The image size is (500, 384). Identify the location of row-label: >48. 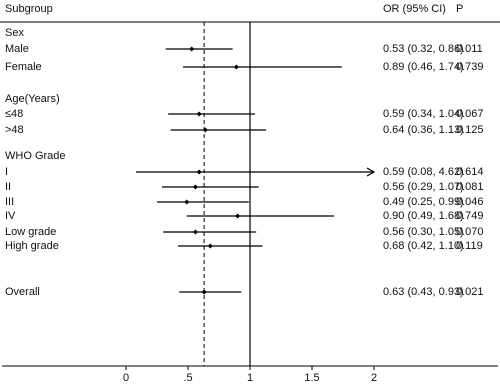
(14, 130).